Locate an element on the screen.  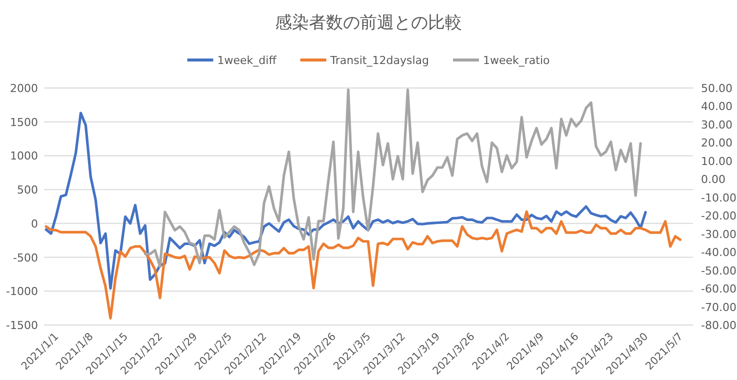
y-tick-label: -1500 is located at coordinates (22, 325).